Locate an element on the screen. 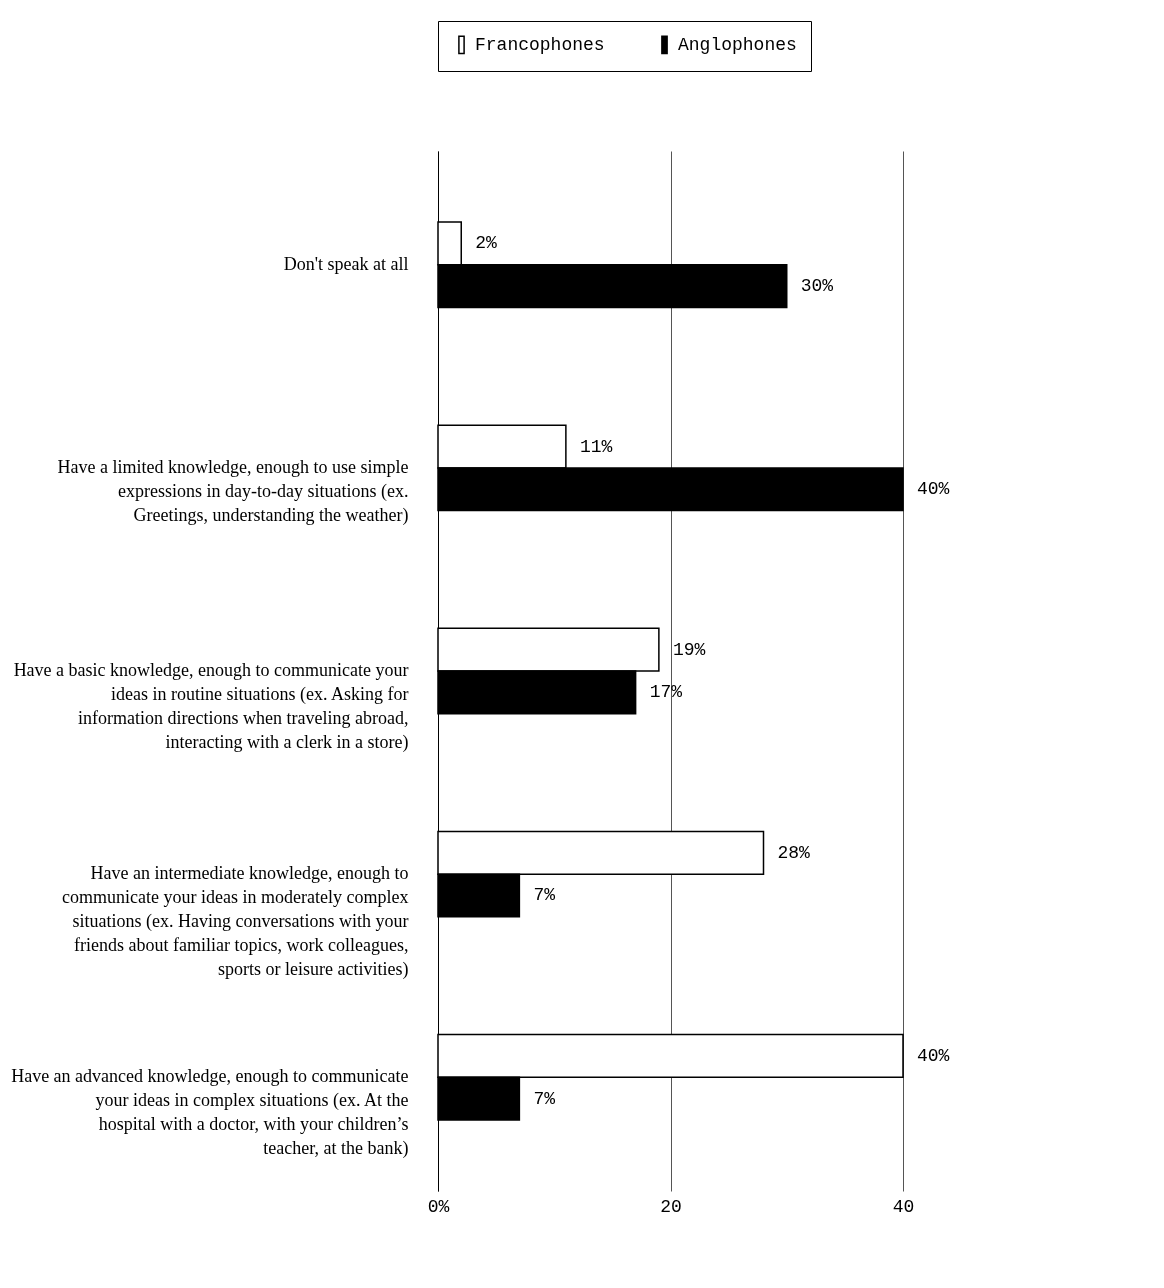 Image resolution: width=1164 pixels, height=1288 pixels. y-tick-label: Have a basic knowledge, enough to communicate your ideas in routine situations (ex. Asking for information directions when traveling abroad, interacting with a clerk in a store) is located at coordinates (211, 706).